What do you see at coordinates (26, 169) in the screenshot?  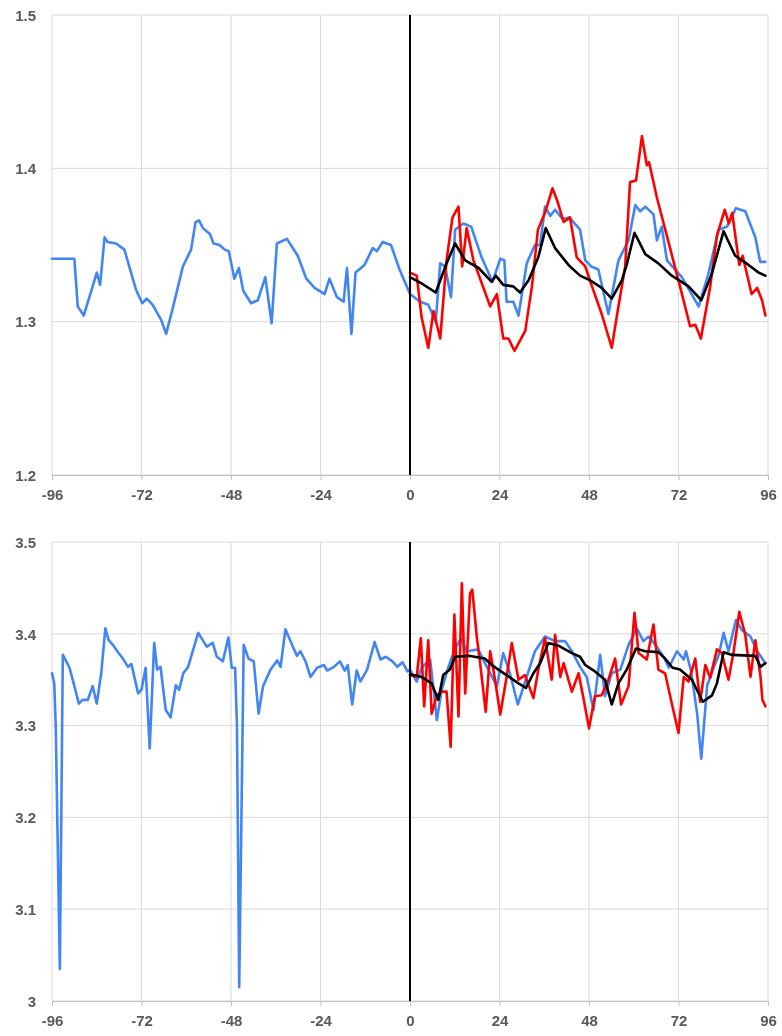 I see `y-tick-label: 1.4` at bounding box center [26, 169].